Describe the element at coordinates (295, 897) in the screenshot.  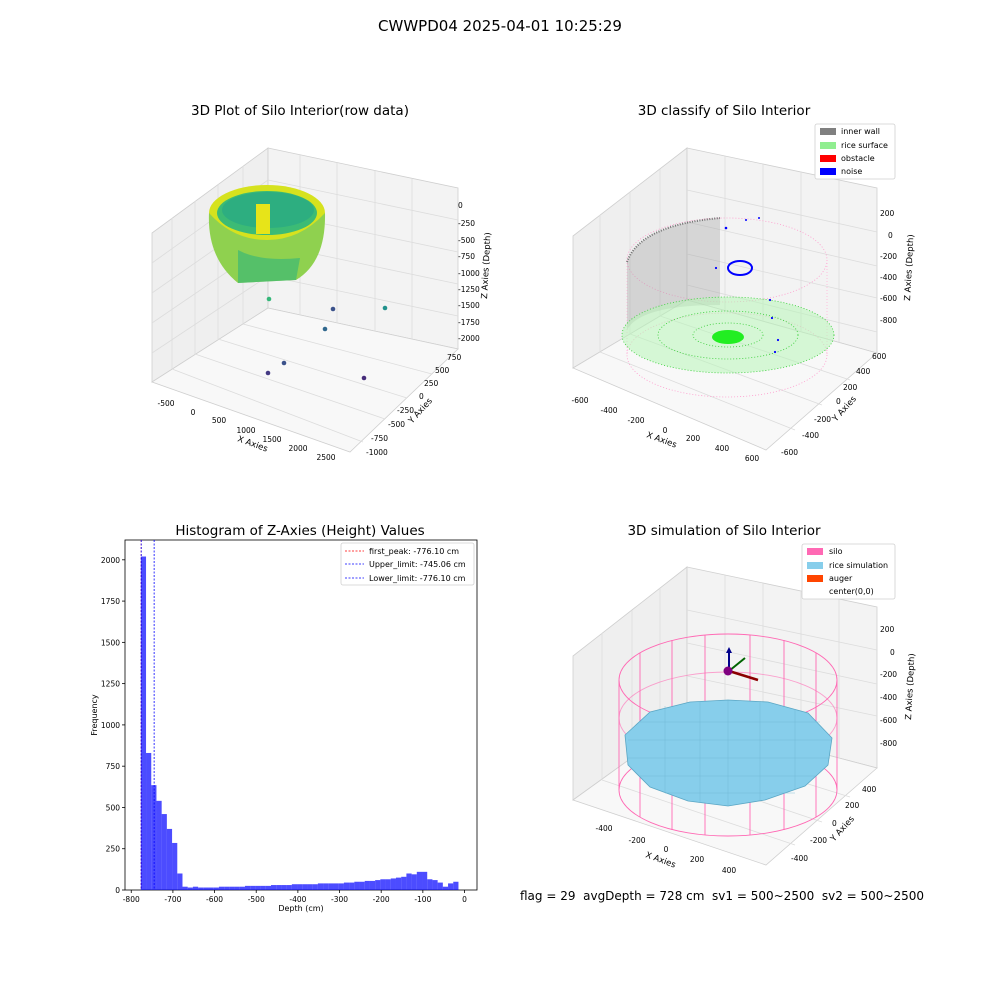
I see `histogram-x-ticks: -800 -700 -600 -500 -400 -300 -200 -100 0` at that location.